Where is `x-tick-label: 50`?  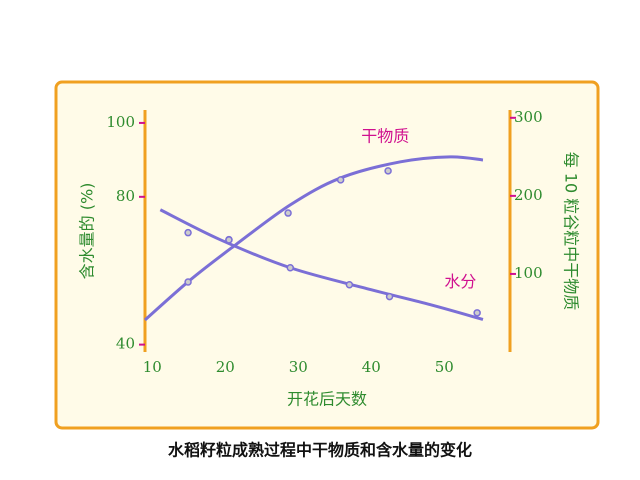 x-tick-label: 50 is located at coordinates (444, 367).